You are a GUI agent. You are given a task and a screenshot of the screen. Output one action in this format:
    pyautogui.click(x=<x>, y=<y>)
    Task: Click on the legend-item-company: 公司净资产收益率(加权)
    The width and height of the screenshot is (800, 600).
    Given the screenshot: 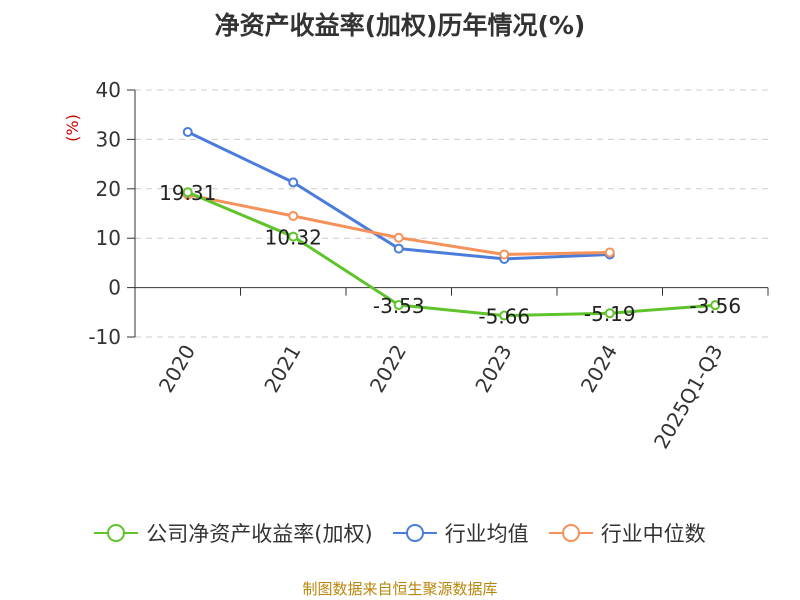 What is the action you would take?
    pyautogui.click(x=233, y=533)
    